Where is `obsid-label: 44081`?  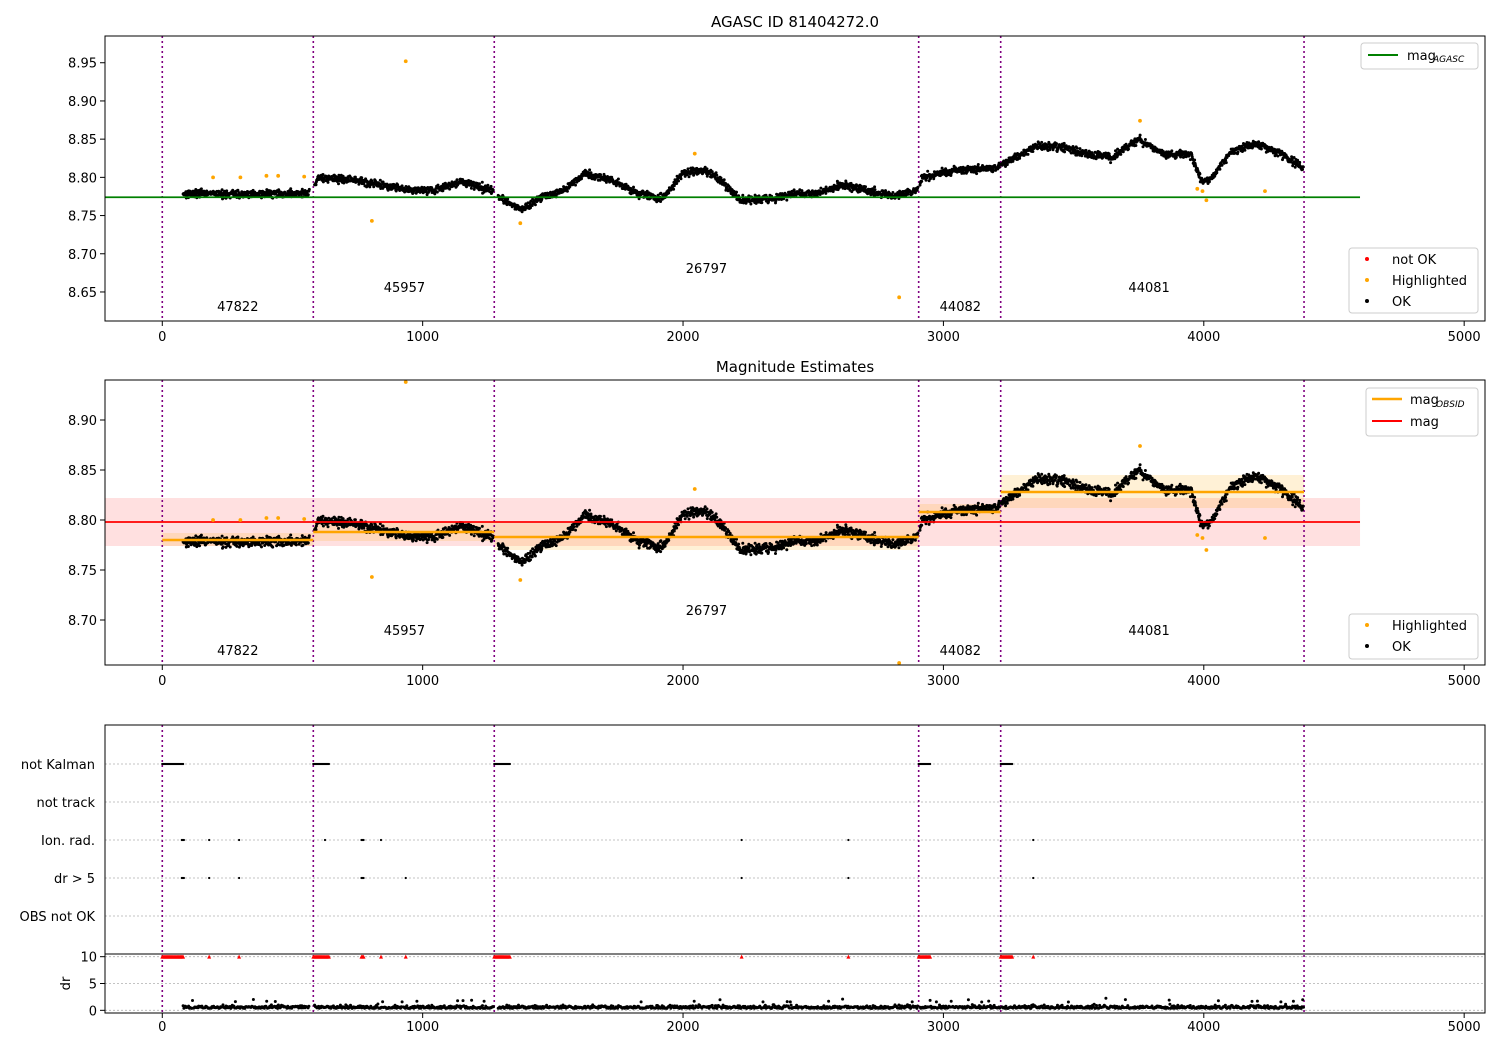
obsid-label: 44081 is located at coordinates (1148, 288).